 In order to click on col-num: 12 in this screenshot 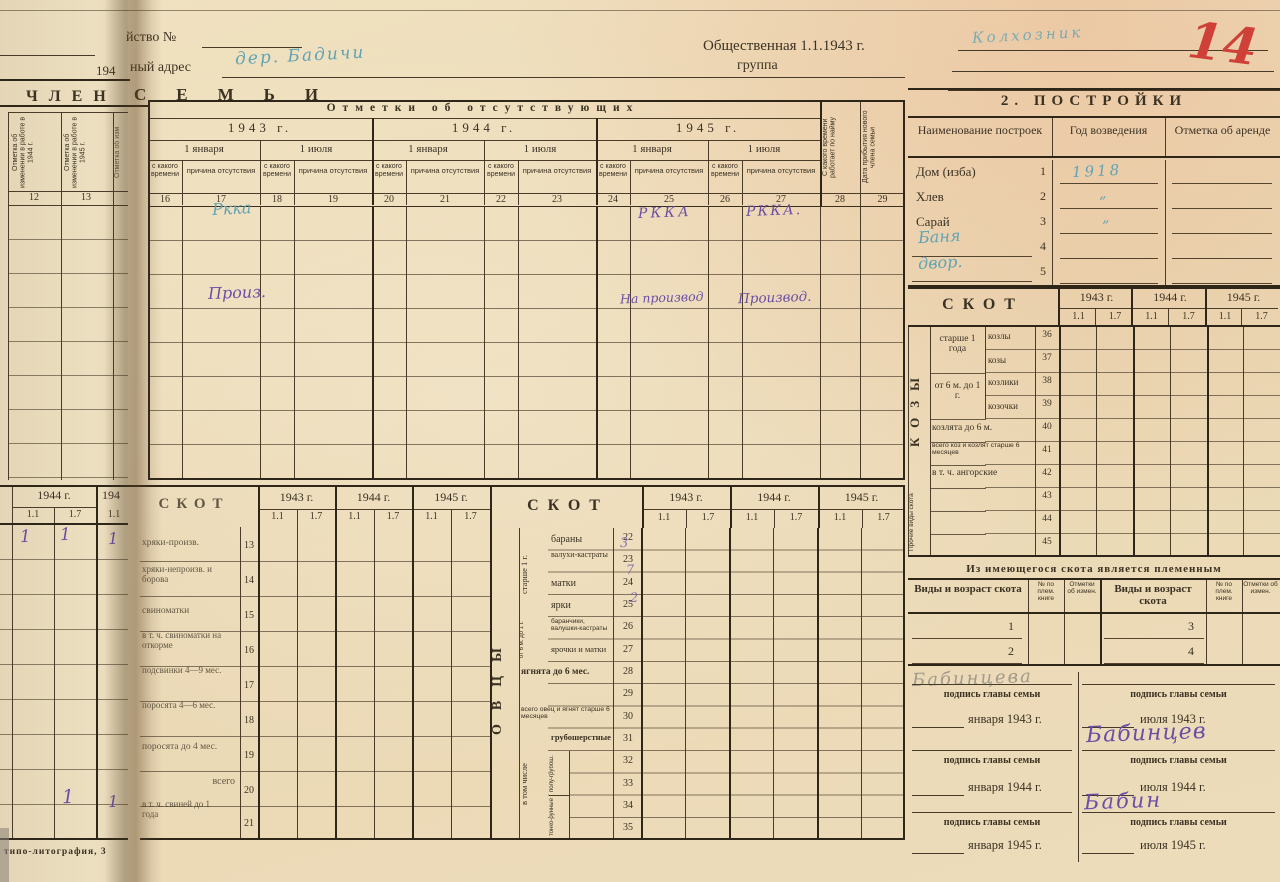, I will do `click(34, 197)`.